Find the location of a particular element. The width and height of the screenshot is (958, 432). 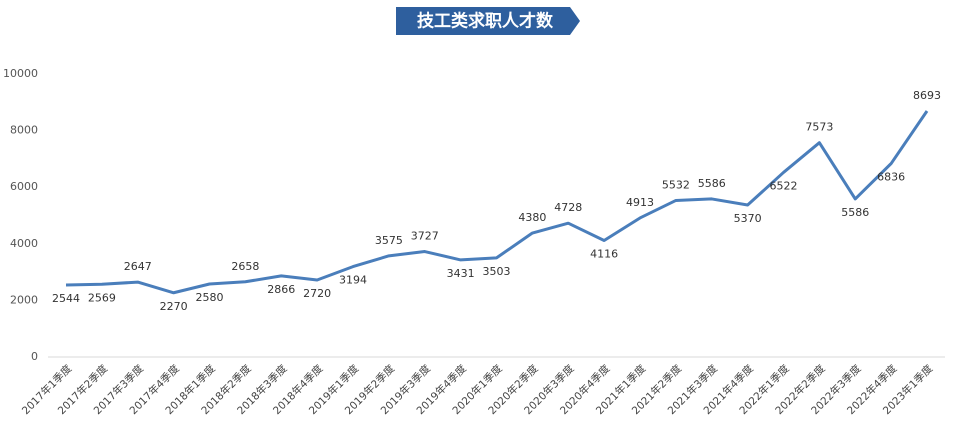

data-label: 2270 is located at coordinates (174, 306).